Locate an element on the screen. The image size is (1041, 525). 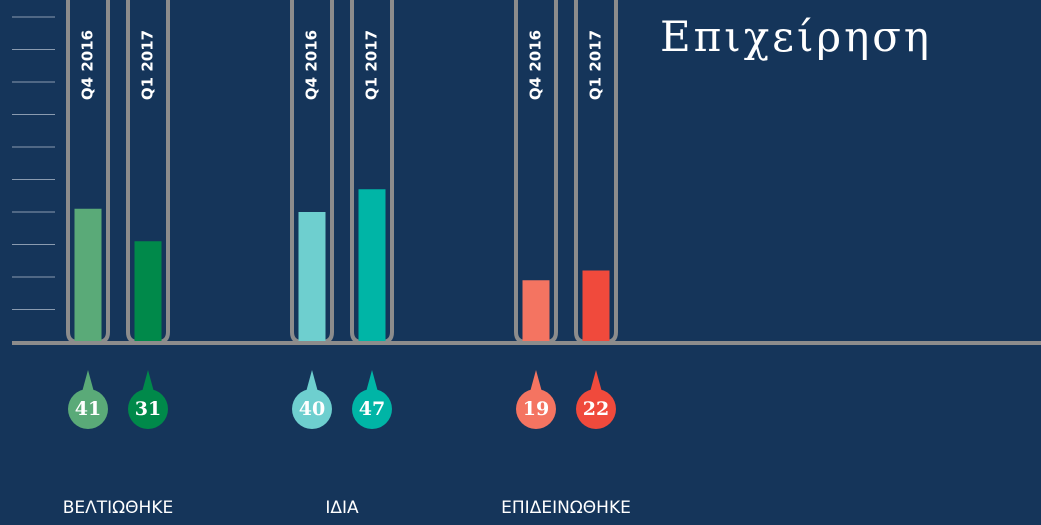
value-label: 40 is located at coordinates (312, 409).